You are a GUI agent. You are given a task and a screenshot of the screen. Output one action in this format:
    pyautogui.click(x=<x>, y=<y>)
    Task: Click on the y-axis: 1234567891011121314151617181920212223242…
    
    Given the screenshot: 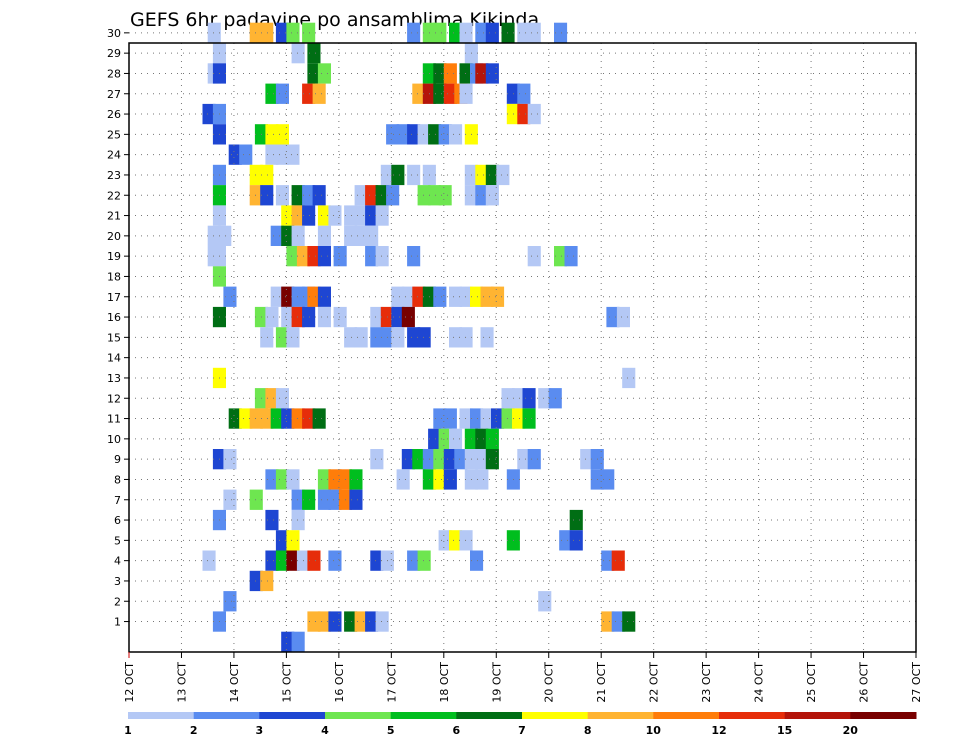 What is the action you would take?
    pyautogui.click(x=118, y=328)
    